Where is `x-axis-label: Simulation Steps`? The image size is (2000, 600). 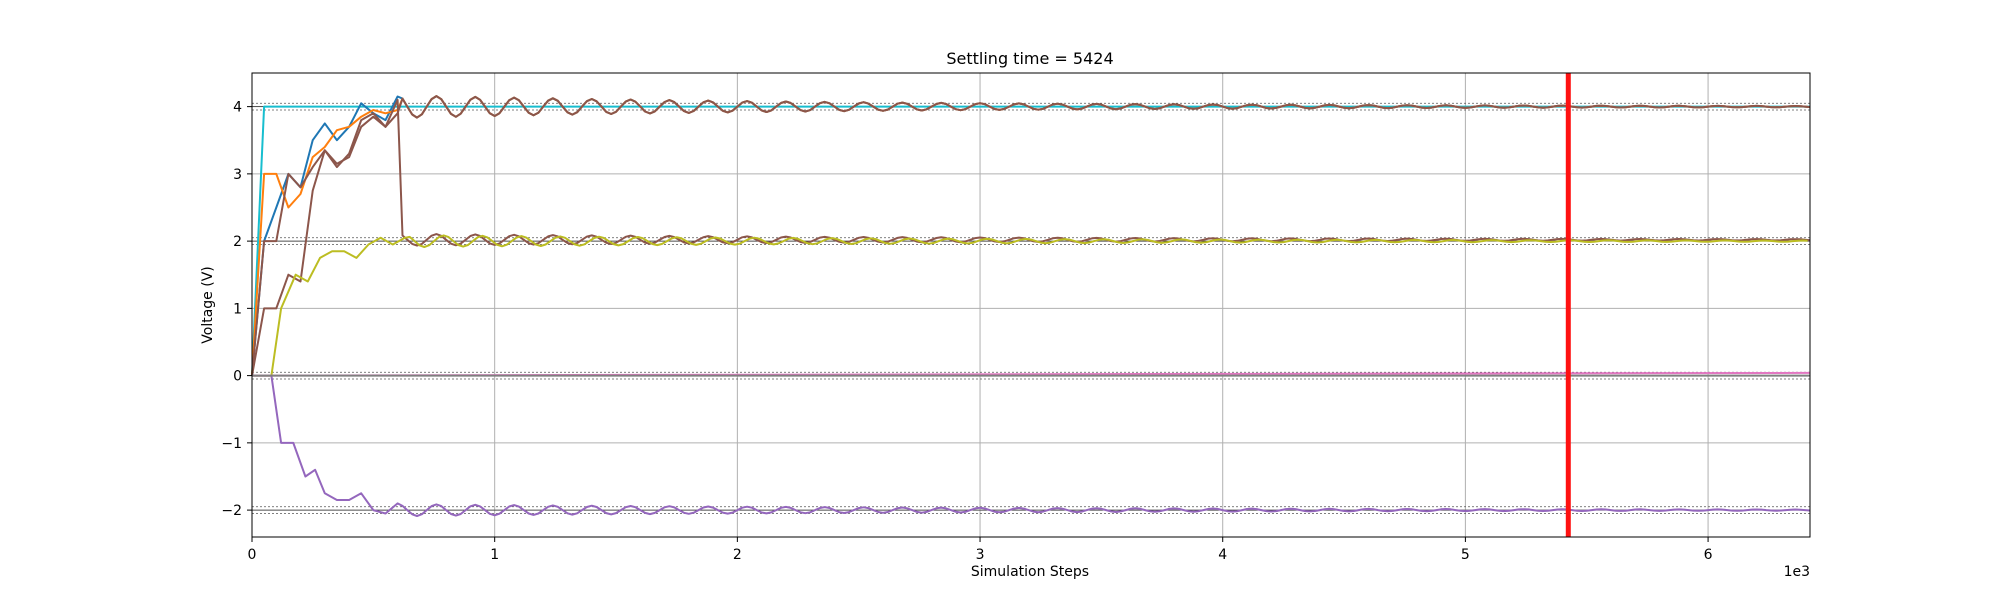
x-axis-label: Simulation Steps is located at coordinates (1030, 572).